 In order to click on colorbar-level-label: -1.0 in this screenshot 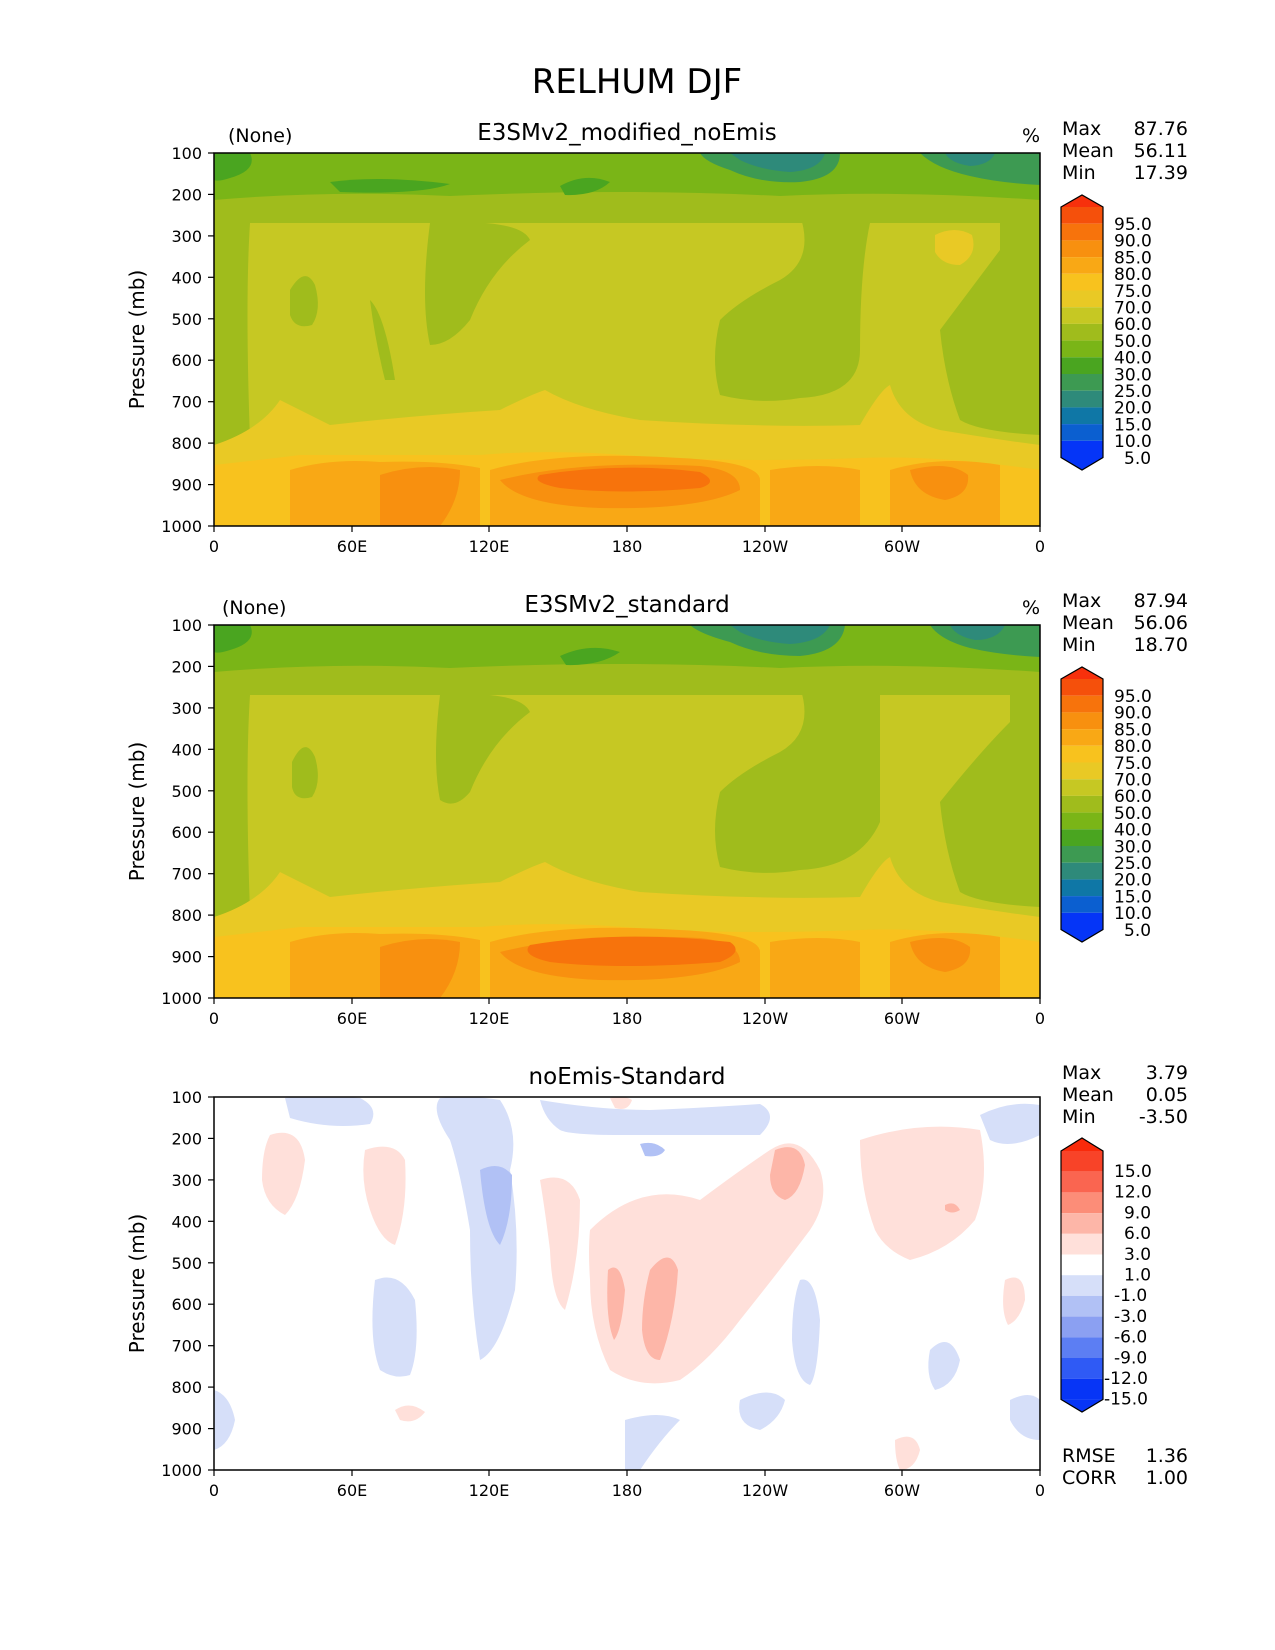, I will do `click(1130, 1296)`.